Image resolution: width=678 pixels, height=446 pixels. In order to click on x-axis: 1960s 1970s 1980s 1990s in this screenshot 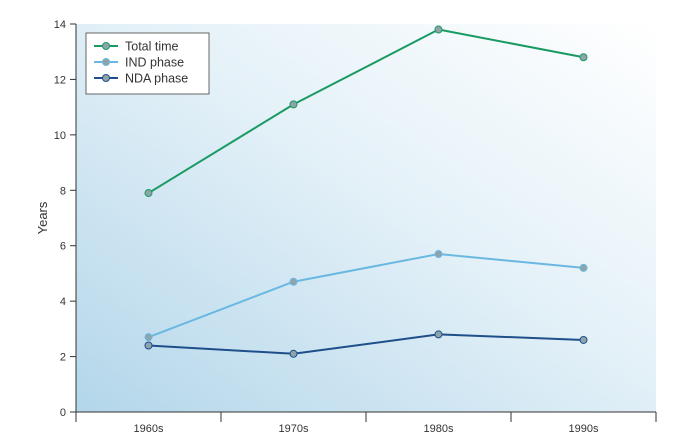, I will do `click(366, 423)`.